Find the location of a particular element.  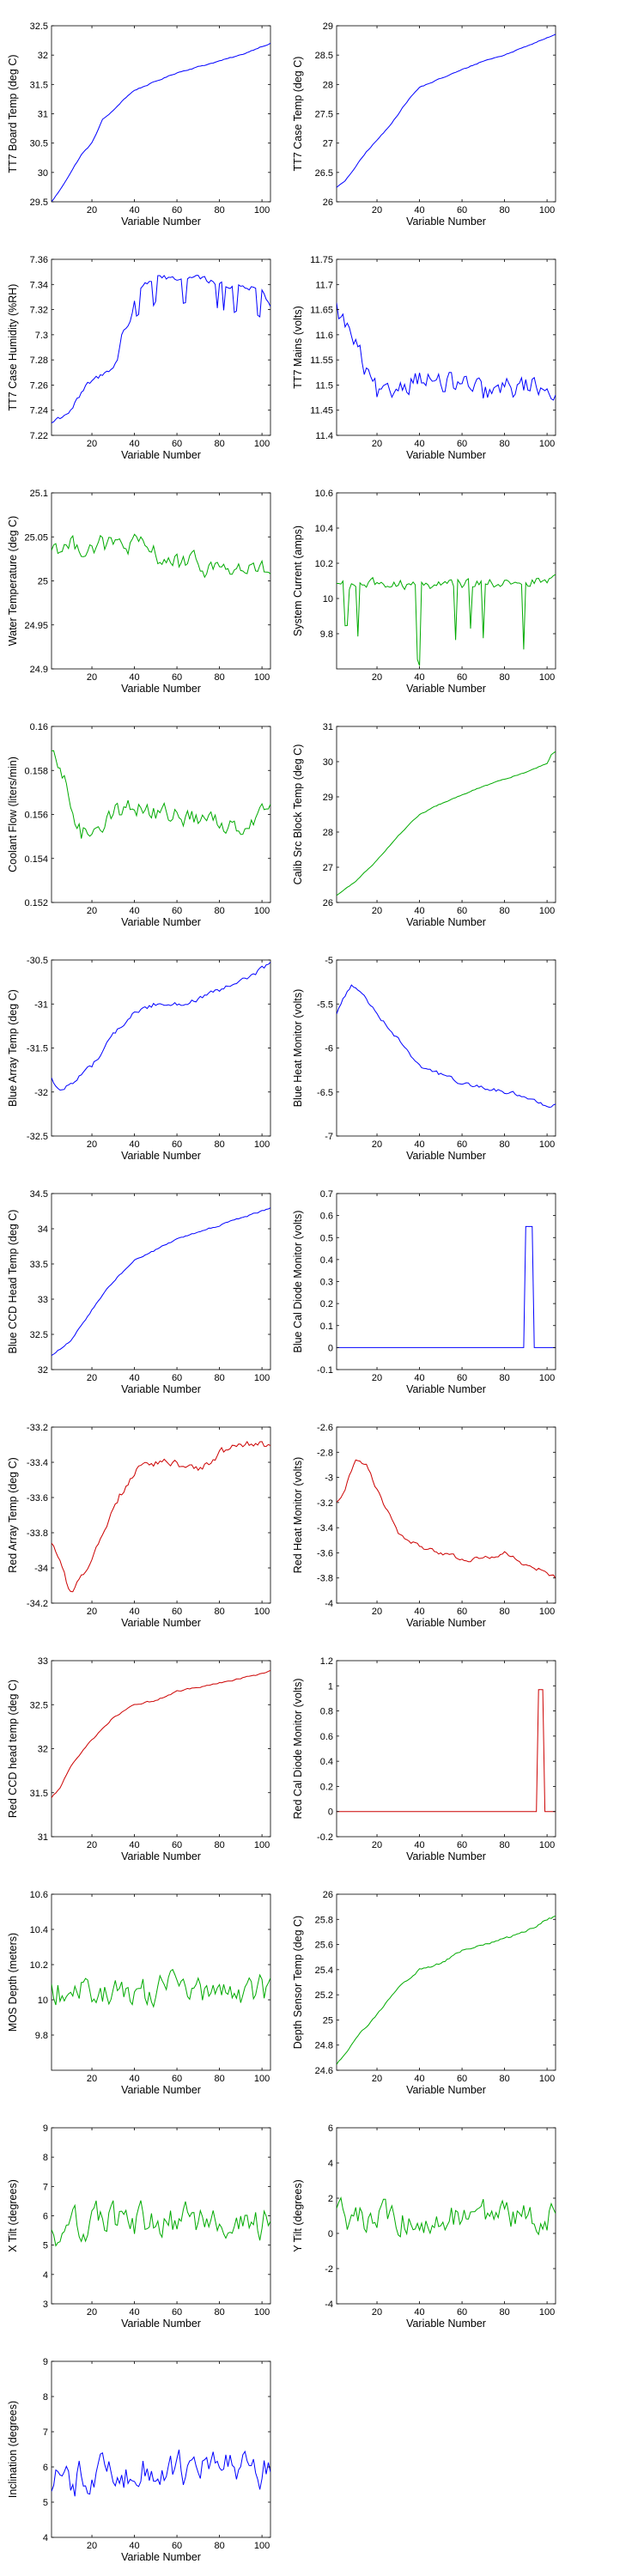

y-tick-label: -32 is located at coordinates (41, 1093).